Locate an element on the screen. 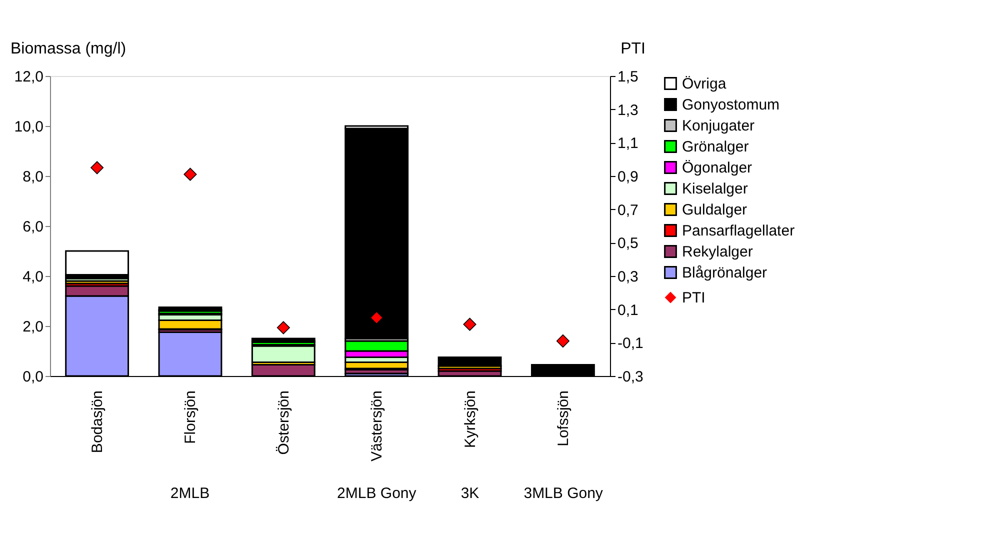 This screenshot has height=545, width=987. legend-label: Kiselalger is located at coordinates (715, 189).